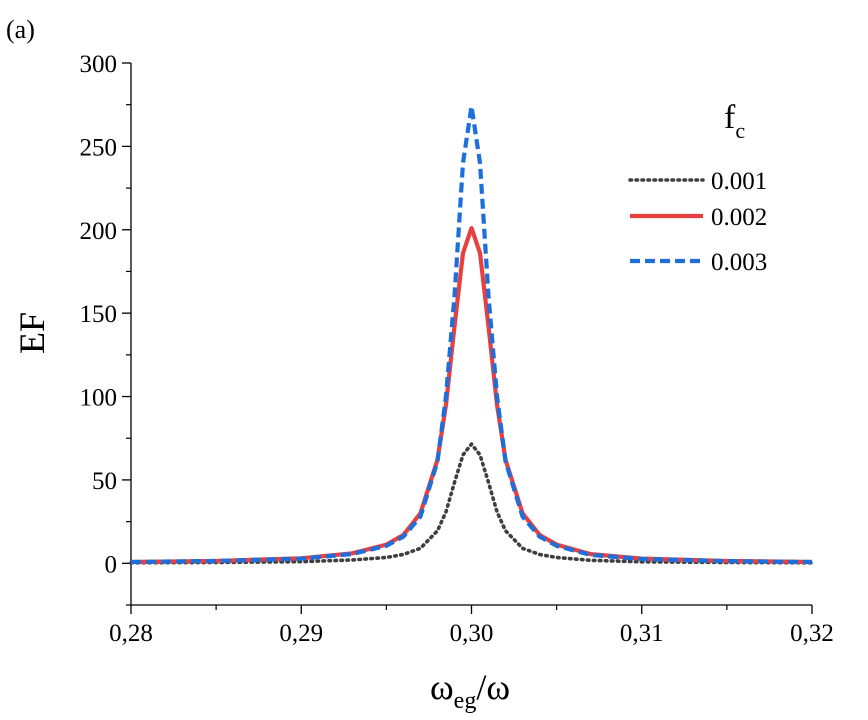  I want to click on x-tick-label: 0,29, so click(301, 633).